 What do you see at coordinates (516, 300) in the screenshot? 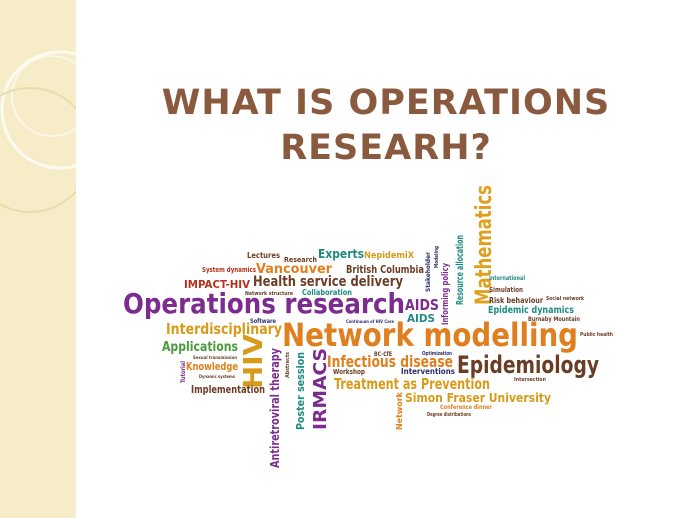
I see `word-risk-behaviour: Risk behaviour` at bounding box center [516, 300].